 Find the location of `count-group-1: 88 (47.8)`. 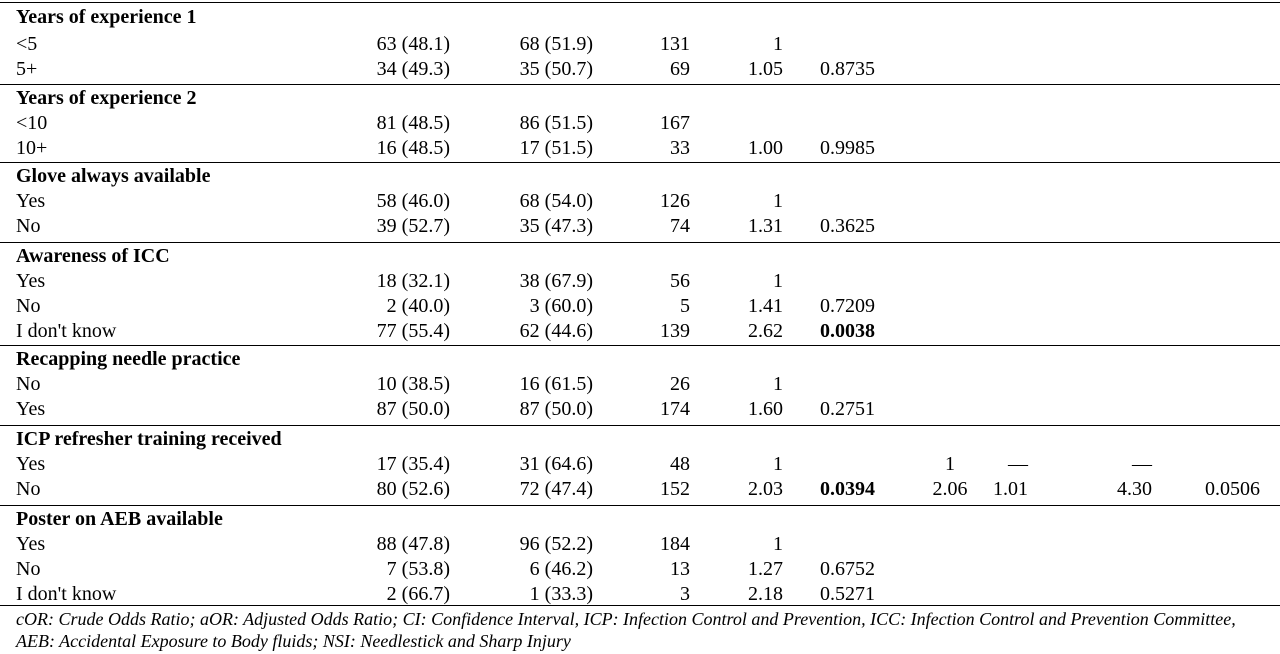

count-group-1: 88 (47.8) is located at coordinates (413, 544).